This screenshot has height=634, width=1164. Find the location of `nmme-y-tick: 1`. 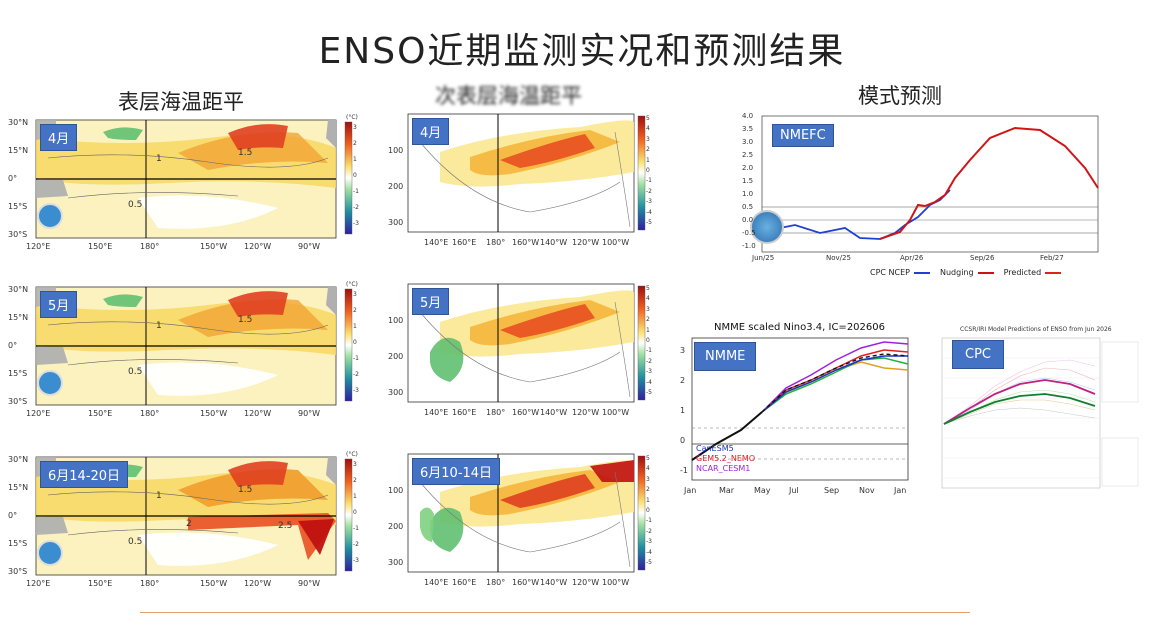

nmme-y-tick: 1 is located at coordinates (683, 410).